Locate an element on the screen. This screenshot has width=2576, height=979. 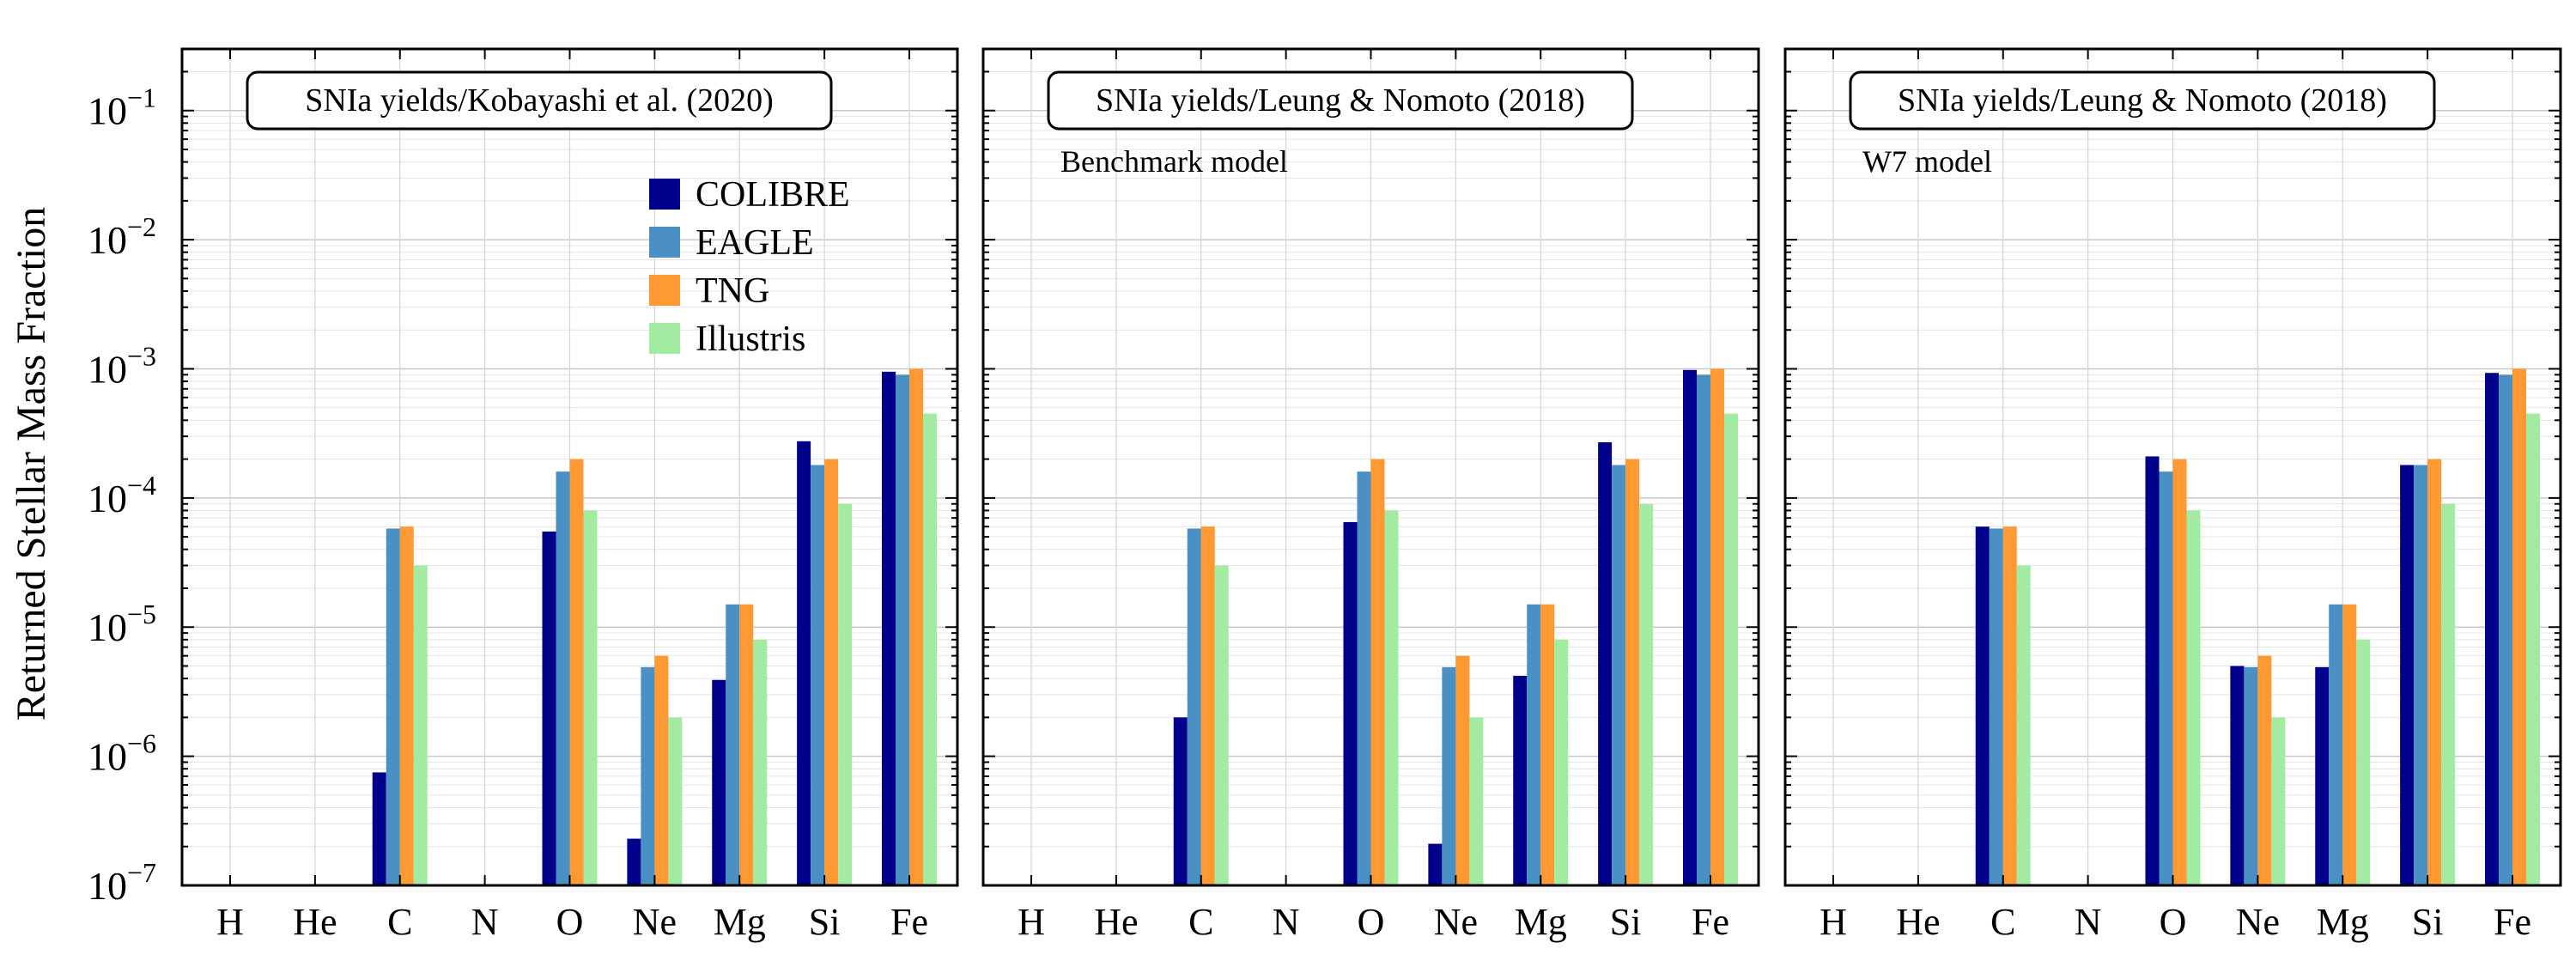
legend-swatch-colibre is located at coordinates (664, 195).